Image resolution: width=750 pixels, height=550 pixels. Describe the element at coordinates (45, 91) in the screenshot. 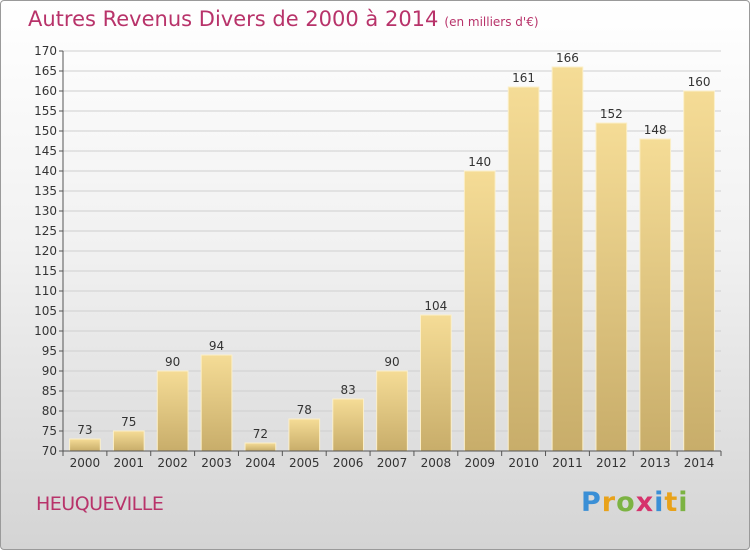

I see `y-tick-label: 160` at that location.